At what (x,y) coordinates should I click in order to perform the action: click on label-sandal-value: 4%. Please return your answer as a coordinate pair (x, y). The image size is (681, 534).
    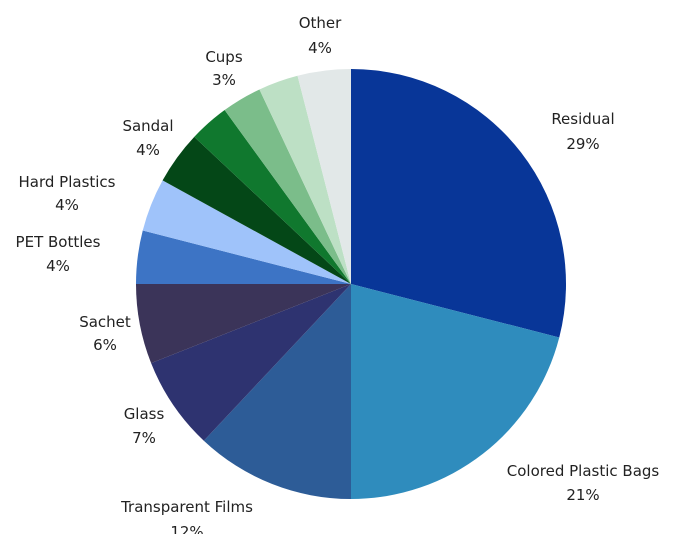
    Looking at the image, I should click on (148, 150).